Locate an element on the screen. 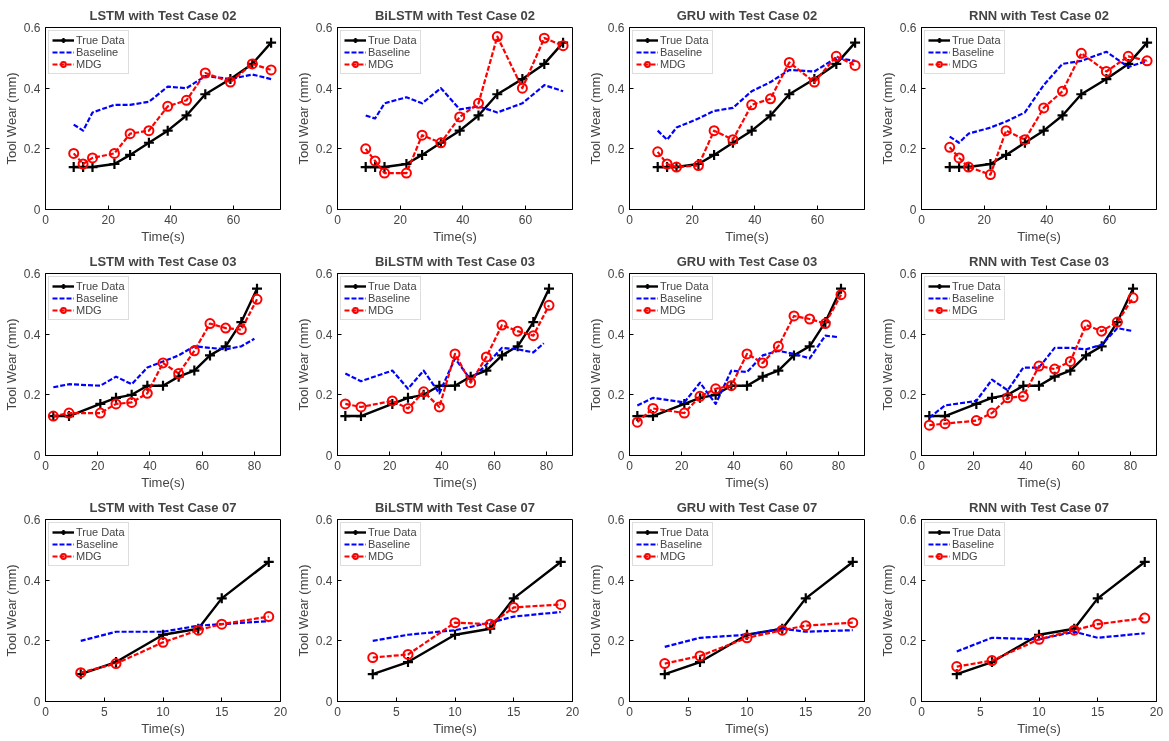 This screenshot has height=741, width=1169. chart-title: GRU with Test Case 03 is located at coordinates (747, 261).